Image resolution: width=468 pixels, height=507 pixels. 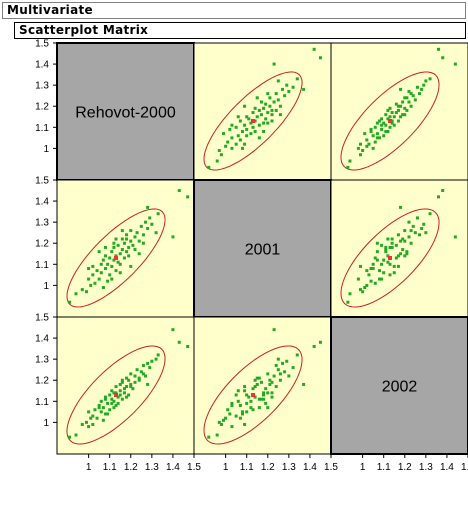 What do you see at coordinates (42, 244) in the screenshot?
I see `y-tick-label: 1.2` at bounding box center [42, 244].